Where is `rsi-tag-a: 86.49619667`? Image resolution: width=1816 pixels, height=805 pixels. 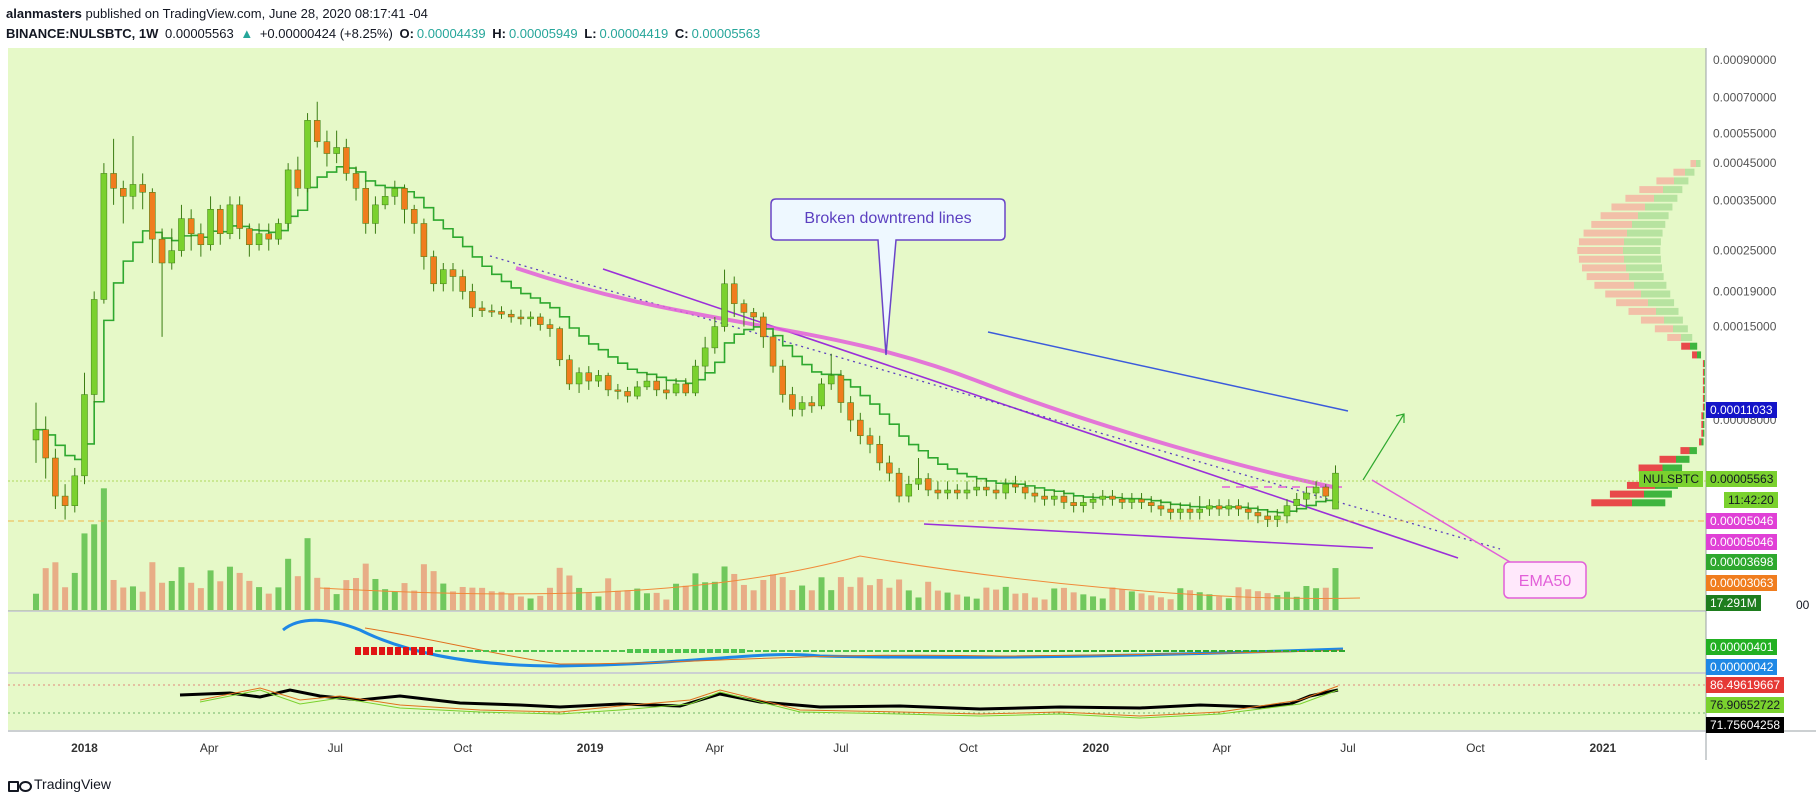 rsi-tag-a: 86.49619667 is located at coordinates (1745, 685).